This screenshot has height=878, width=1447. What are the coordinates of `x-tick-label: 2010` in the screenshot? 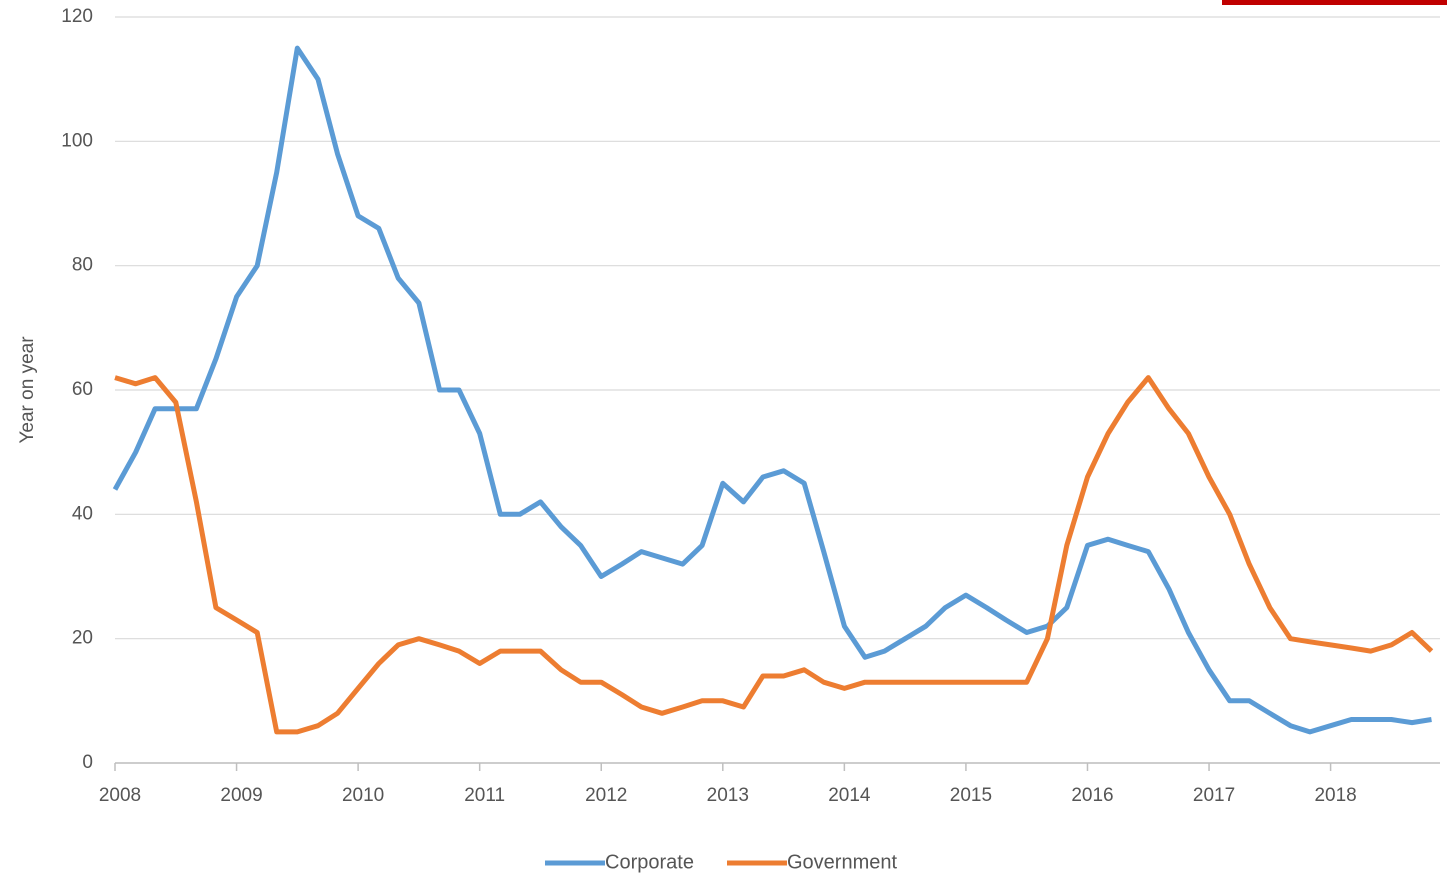 It's located at (363, 795).